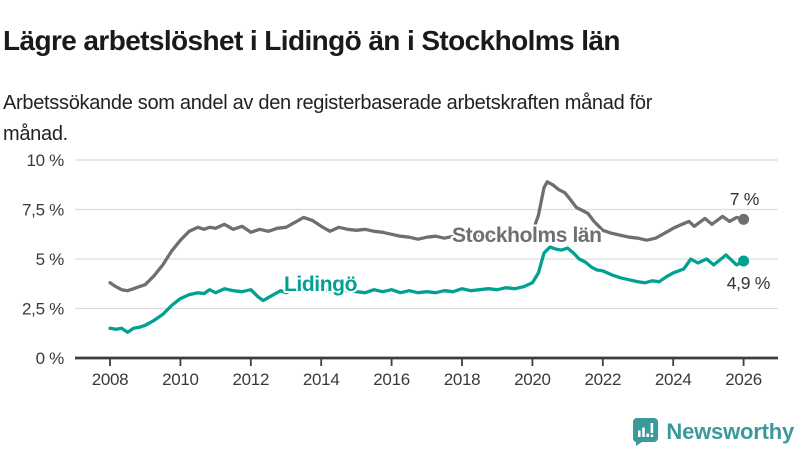 Image resolution: width=800 pixels, height=450 pixels. Describe the element at coordinates (50, 358) in the screenshot. I see `y-tick-label: 0 %` at that location.